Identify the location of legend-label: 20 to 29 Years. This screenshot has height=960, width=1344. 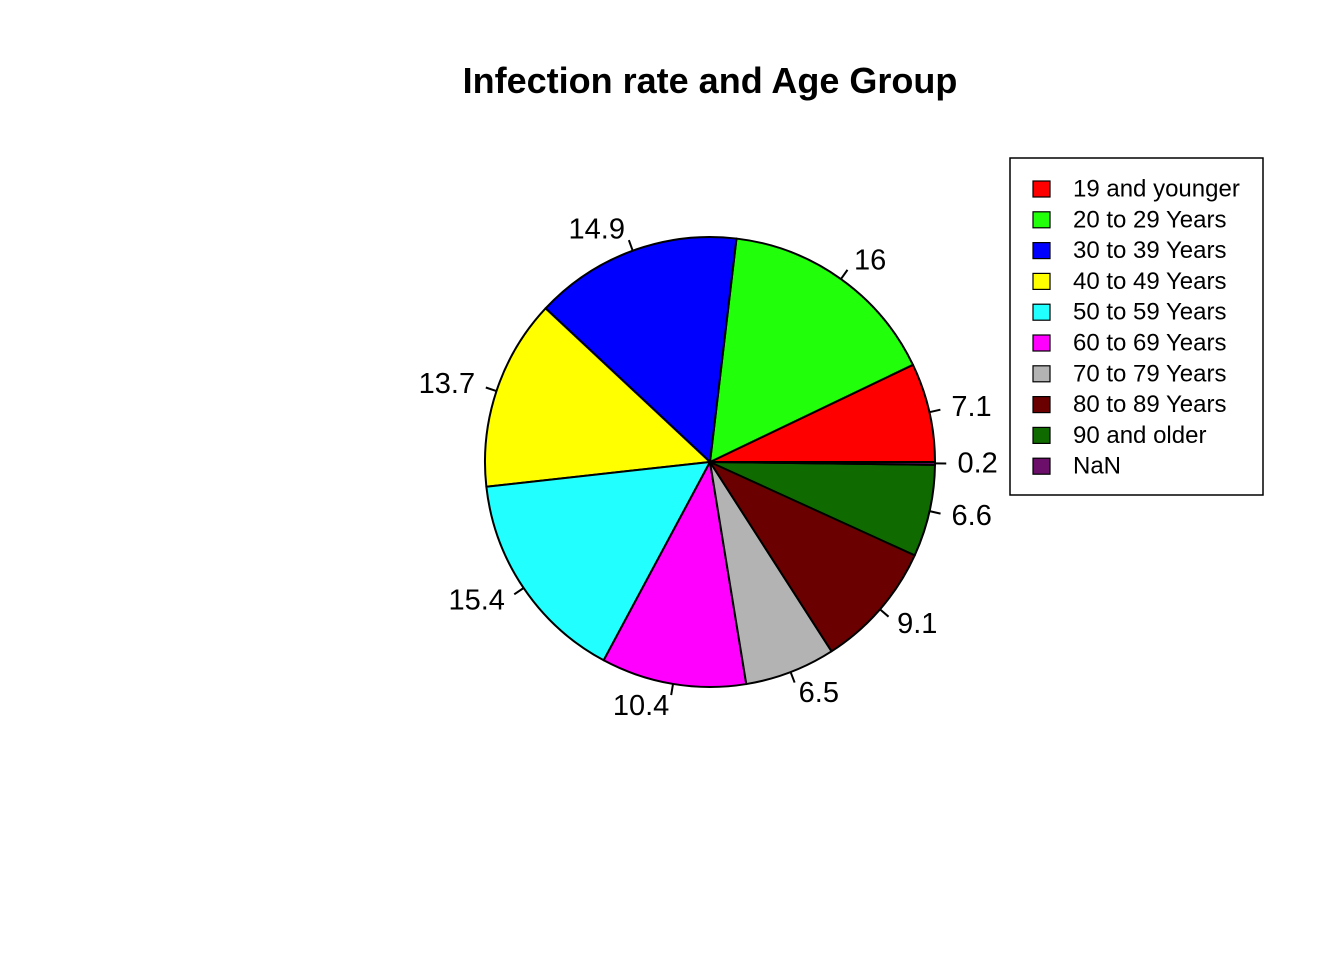
(1149, 219).